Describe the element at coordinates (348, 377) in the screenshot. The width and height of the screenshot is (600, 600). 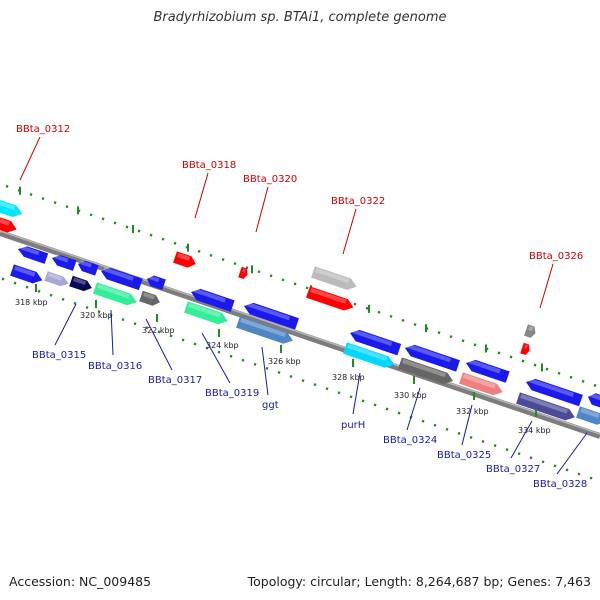
I see `scale-label: 328 kbp` at that location.